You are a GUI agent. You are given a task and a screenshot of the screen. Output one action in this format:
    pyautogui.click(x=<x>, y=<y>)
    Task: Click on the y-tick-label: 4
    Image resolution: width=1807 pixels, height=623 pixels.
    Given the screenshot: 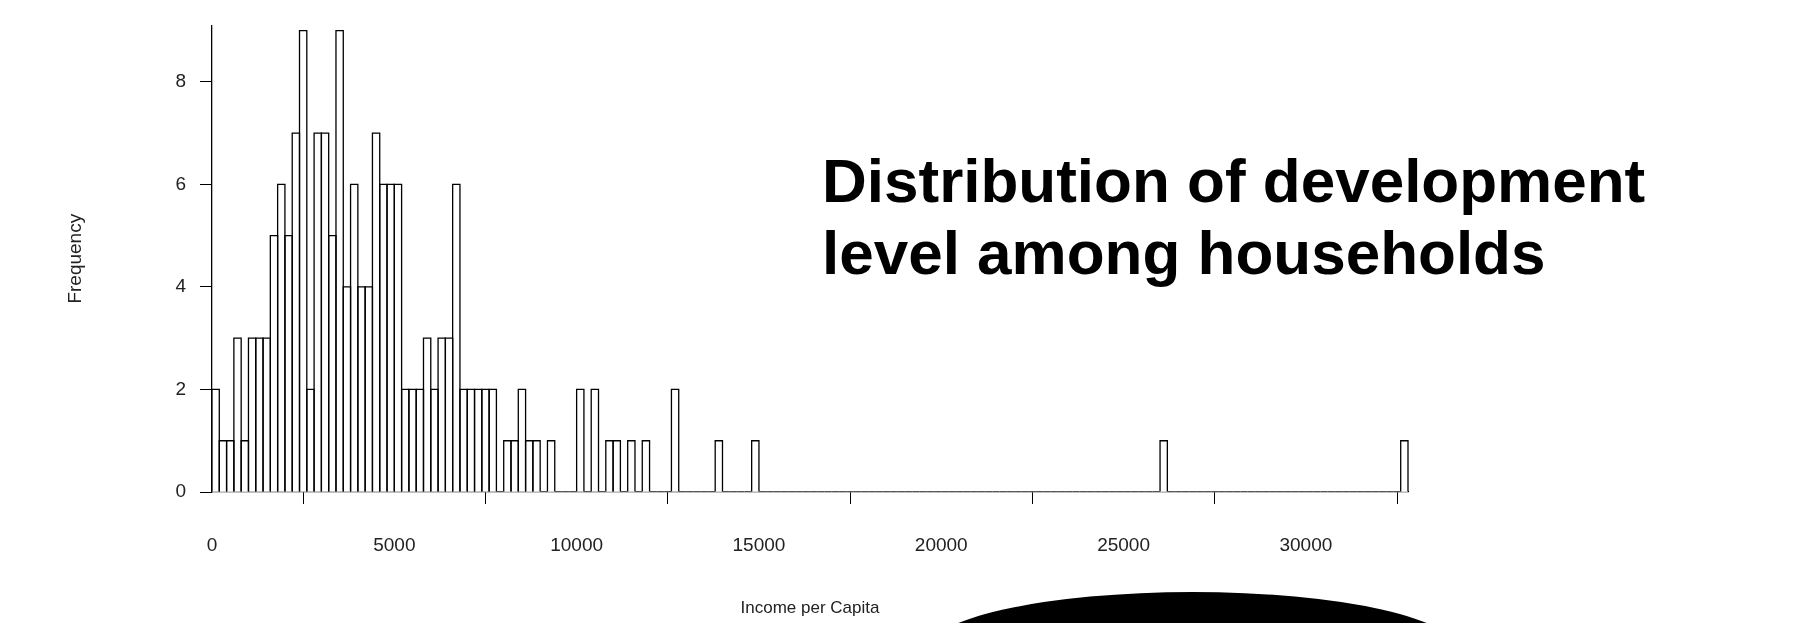 What is the action you would take?
    pyautogui.click(x=181, y=286)
    